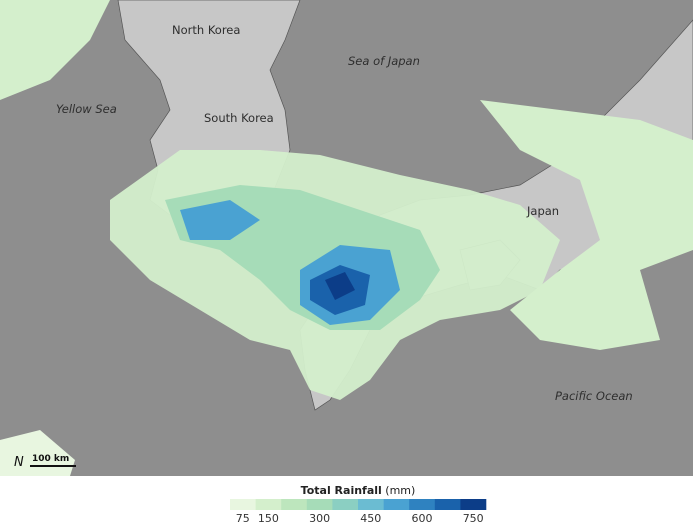  I want to click on map-label: North Korea, so click(206, 30).